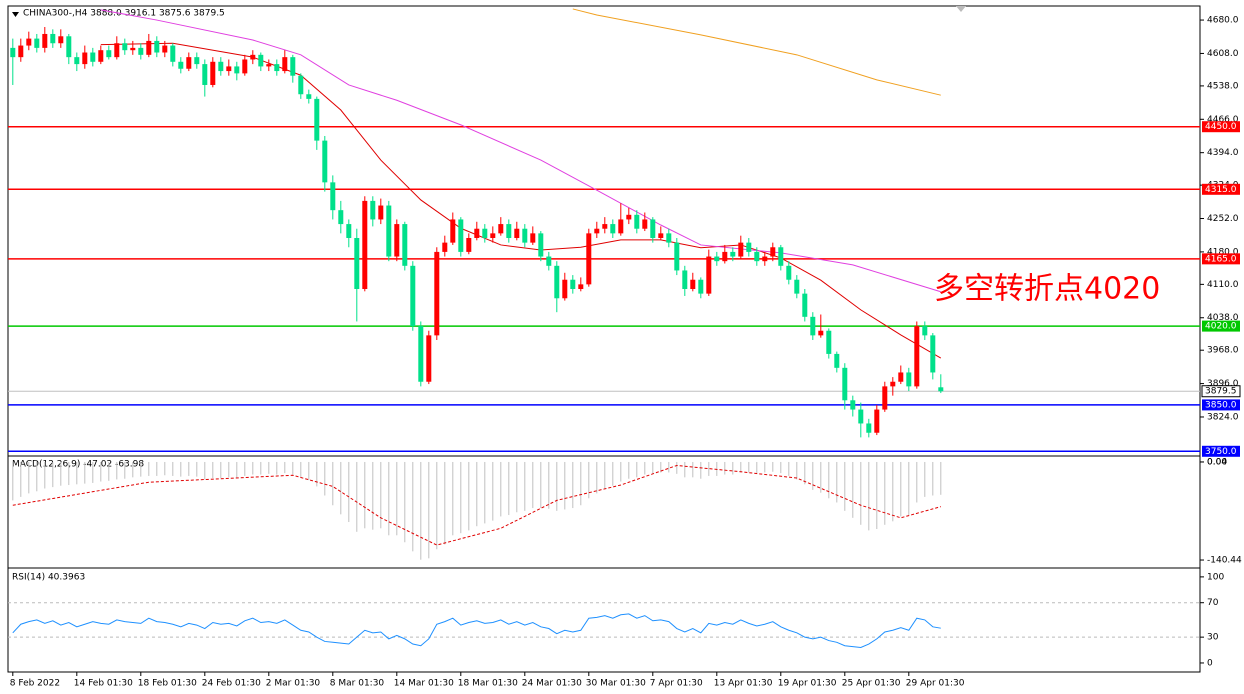 The width and height of the screenshot is (1244, 694). What do you see at coordinates (616, 684) in the screenshot?
I see `x-tick-label: 30 Mar 01:30` at bounding box center [616, 684].